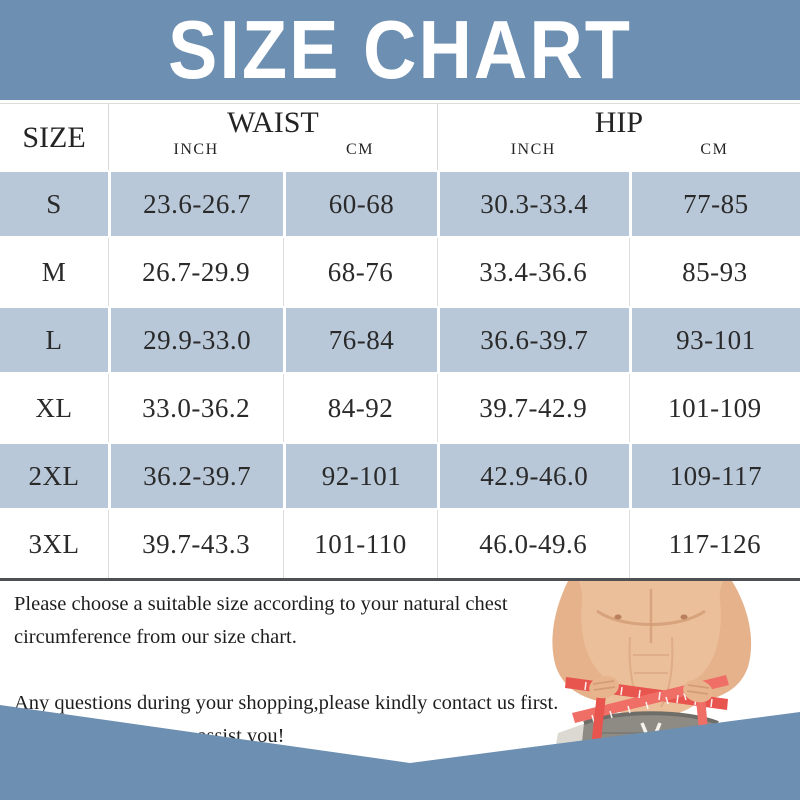 The image size is (800, 800). I want to click on cell-hip-cm: 93-101, so click(714, 340).